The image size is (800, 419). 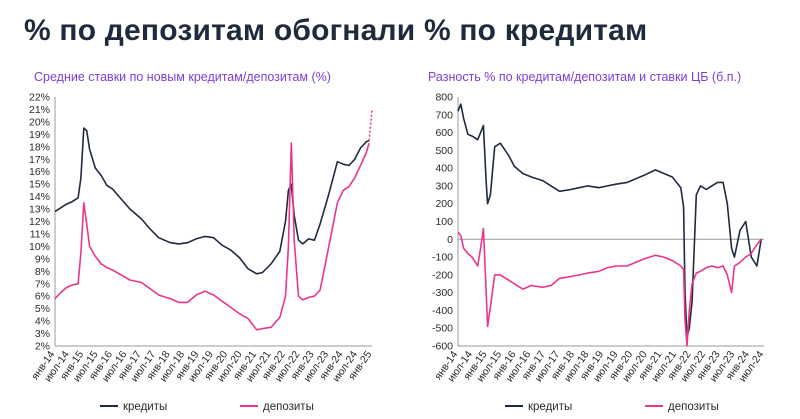 What do you see at coordinates (39, 110) in the screenshot?
I see `y-tick-label: 21%` at bounding box center [39, 110].